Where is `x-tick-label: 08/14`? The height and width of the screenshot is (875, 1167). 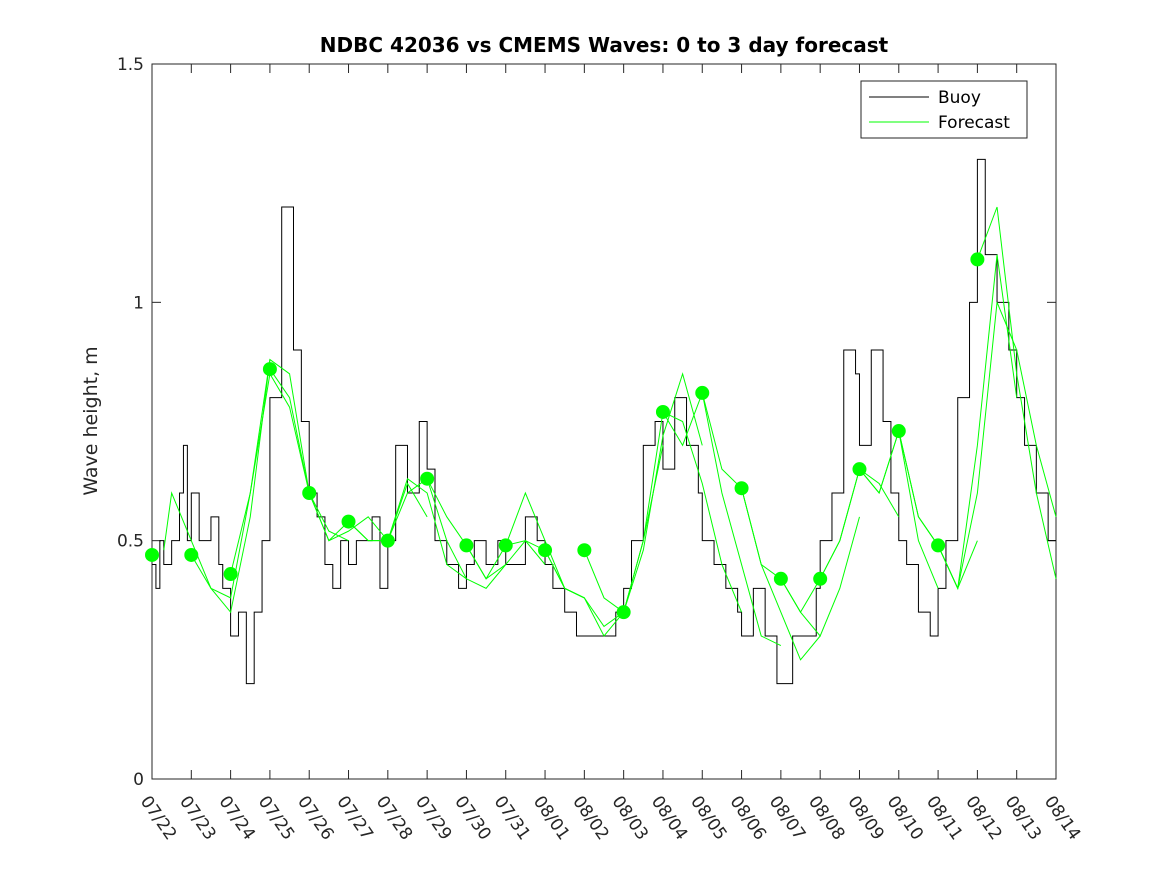 x-tick-label: 08/14 is located at coordinates (1062, 818).